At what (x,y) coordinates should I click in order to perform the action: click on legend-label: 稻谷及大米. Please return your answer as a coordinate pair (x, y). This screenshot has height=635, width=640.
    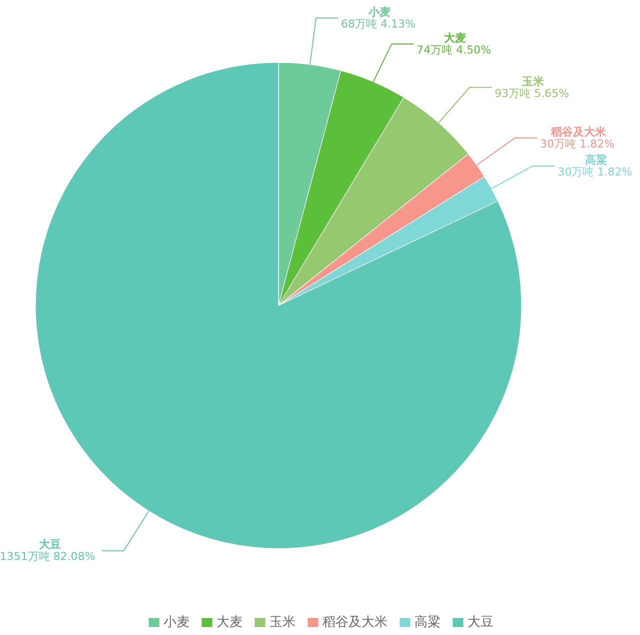
    Looking at the image, I should click on (355, 622).